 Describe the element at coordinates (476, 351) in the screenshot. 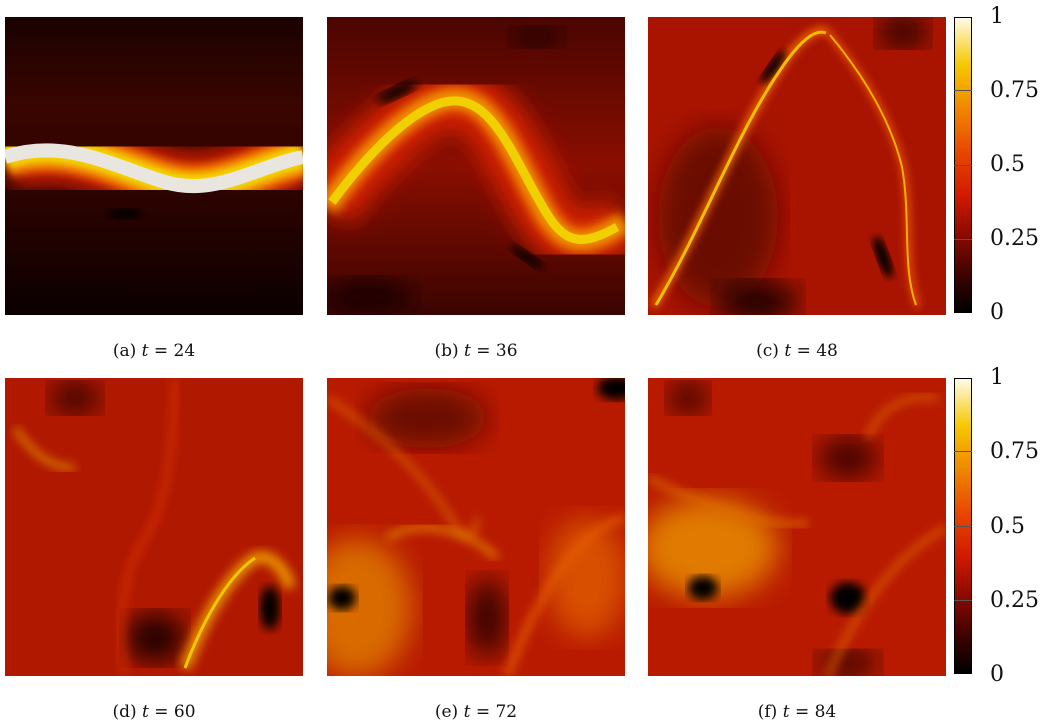

I see `caption-b: (b) t = 36` at that location.